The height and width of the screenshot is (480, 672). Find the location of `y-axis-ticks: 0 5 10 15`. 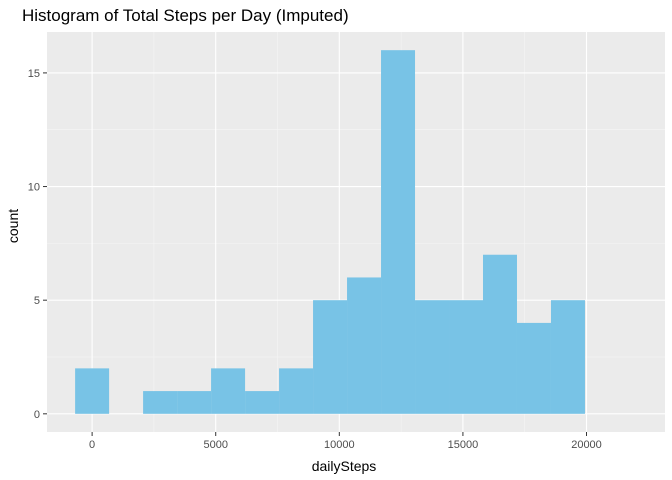

y-axis-ticks: 0 5 10 15 is located at coordinates (37, 244).